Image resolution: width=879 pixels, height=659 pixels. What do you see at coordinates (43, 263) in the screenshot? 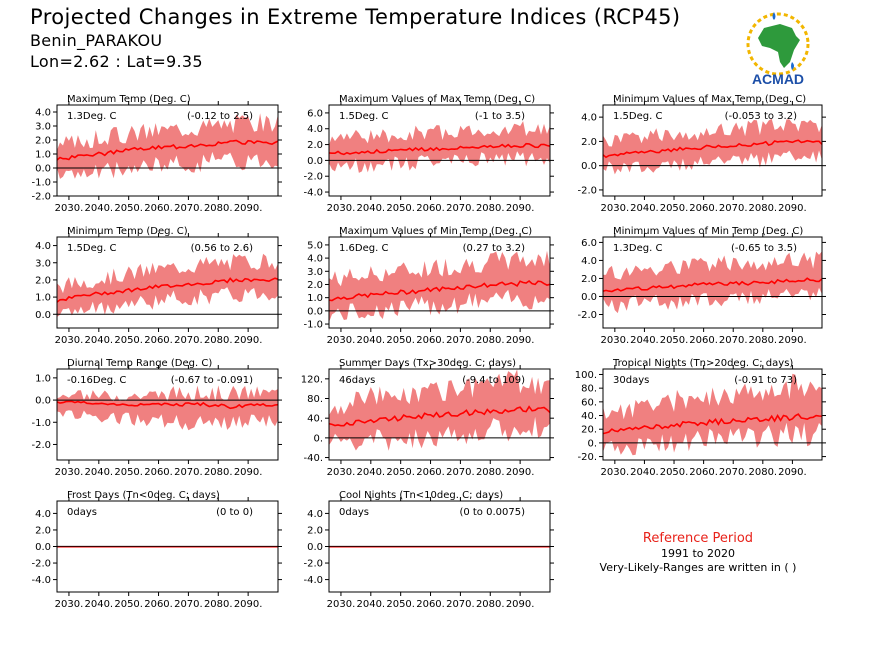
I see `min_temp-y-tick-label: 3.0` at bounding box center [43, 263].